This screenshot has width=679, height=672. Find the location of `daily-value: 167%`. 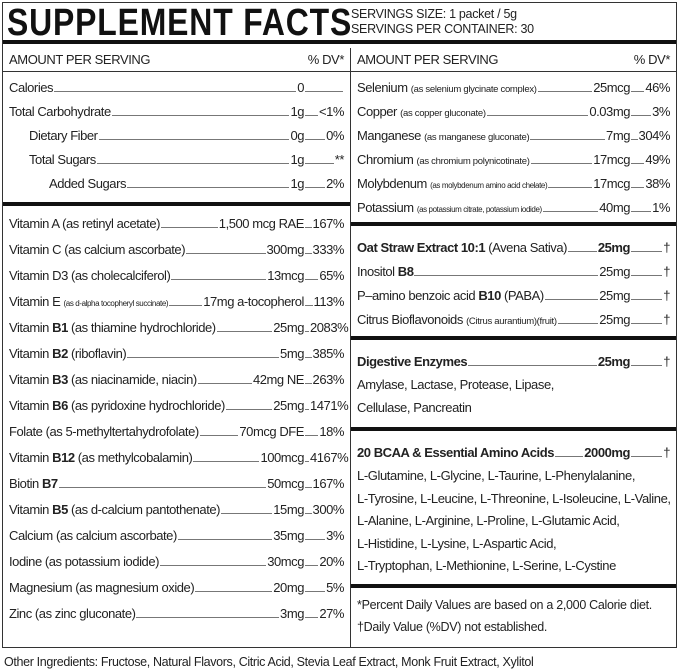

daily-value: 167% is located at coordinates (328, 483).